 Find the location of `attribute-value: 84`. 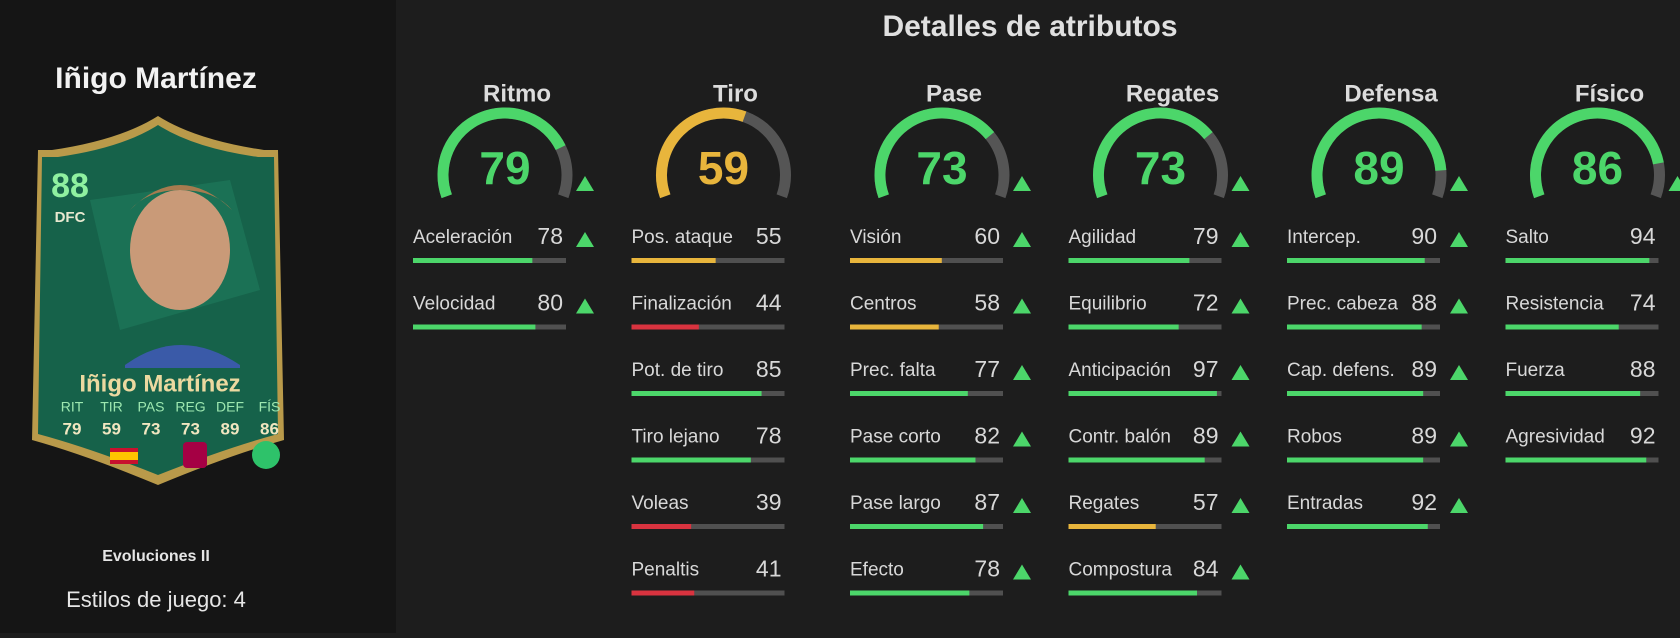

attribute-value: 84 is located at coordinates (1206, 569).